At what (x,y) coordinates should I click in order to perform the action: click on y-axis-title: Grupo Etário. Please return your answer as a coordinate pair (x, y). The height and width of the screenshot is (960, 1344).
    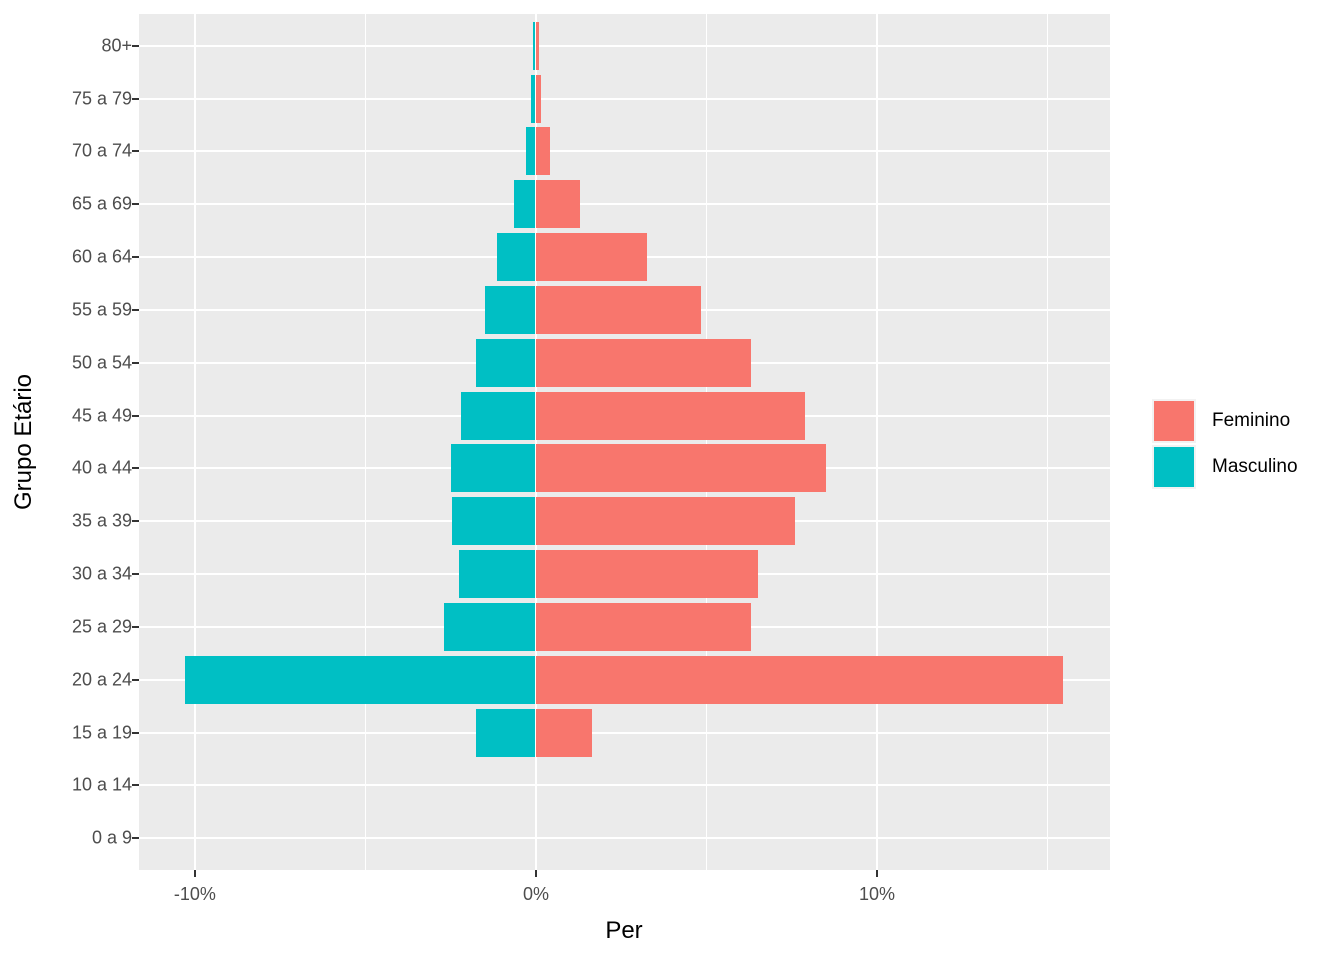
    Looking at the image, I should click on (23, 442).